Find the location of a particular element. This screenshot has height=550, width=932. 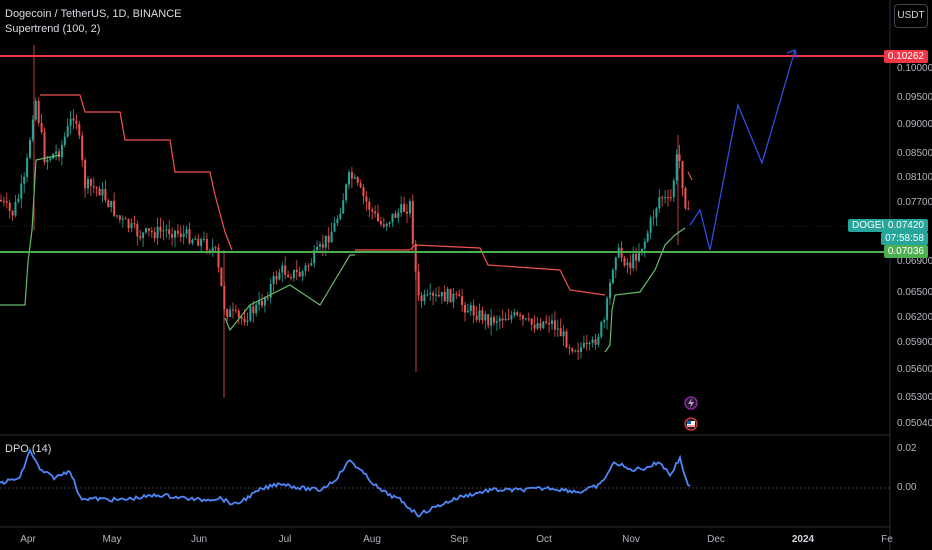

projection-path is located at coordinates (742, 150).